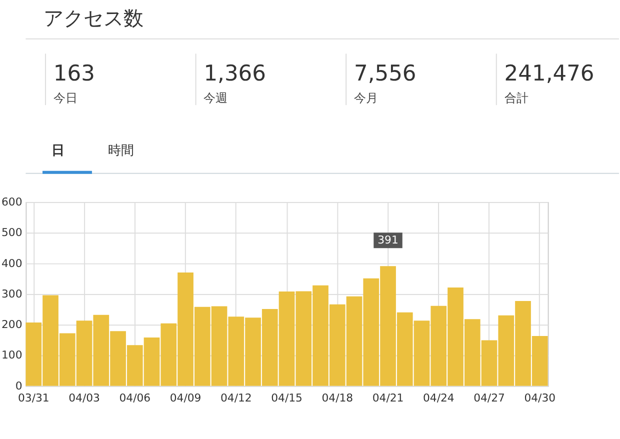  I want to click on text: 7,556, so click(385, 73).